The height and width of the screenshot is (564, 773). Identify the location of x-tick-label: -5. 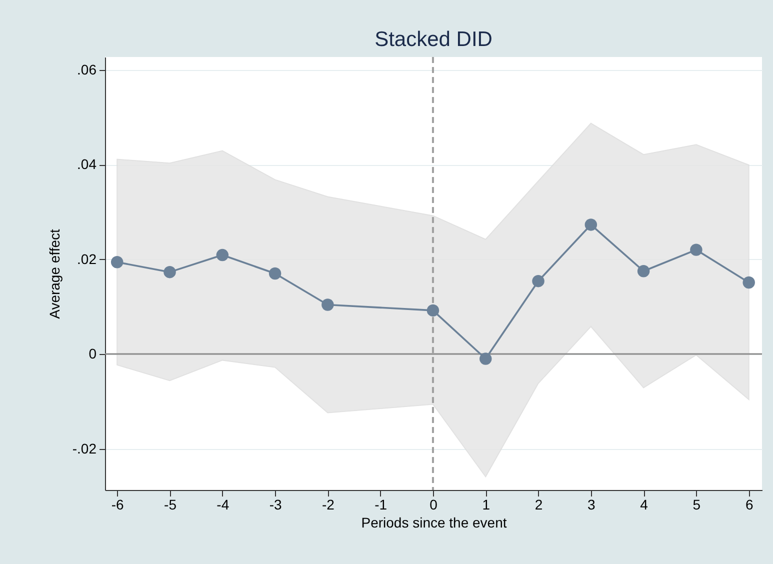
(170, 504).